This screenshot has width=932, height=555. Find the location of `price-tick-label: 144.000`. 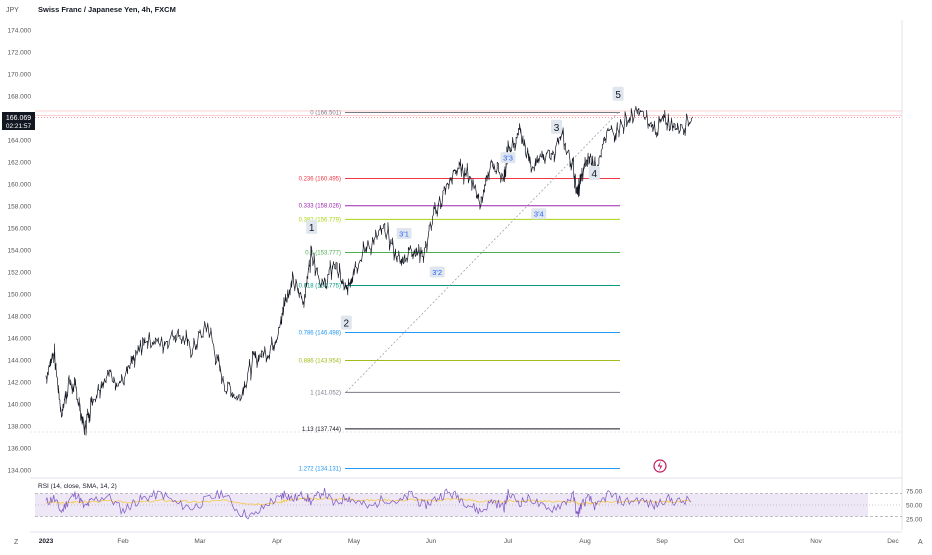

price-tick-label: 144.000 is located at coordinates (20, 361).